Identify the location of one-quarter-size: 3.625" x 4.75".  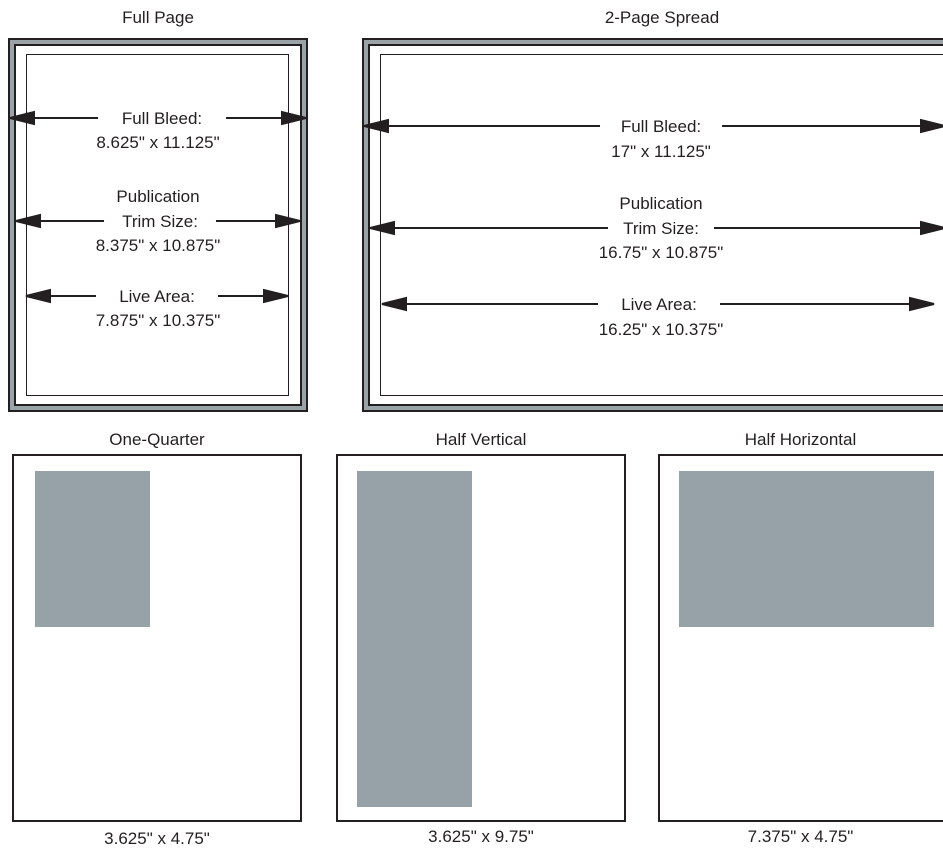
(157, 838).